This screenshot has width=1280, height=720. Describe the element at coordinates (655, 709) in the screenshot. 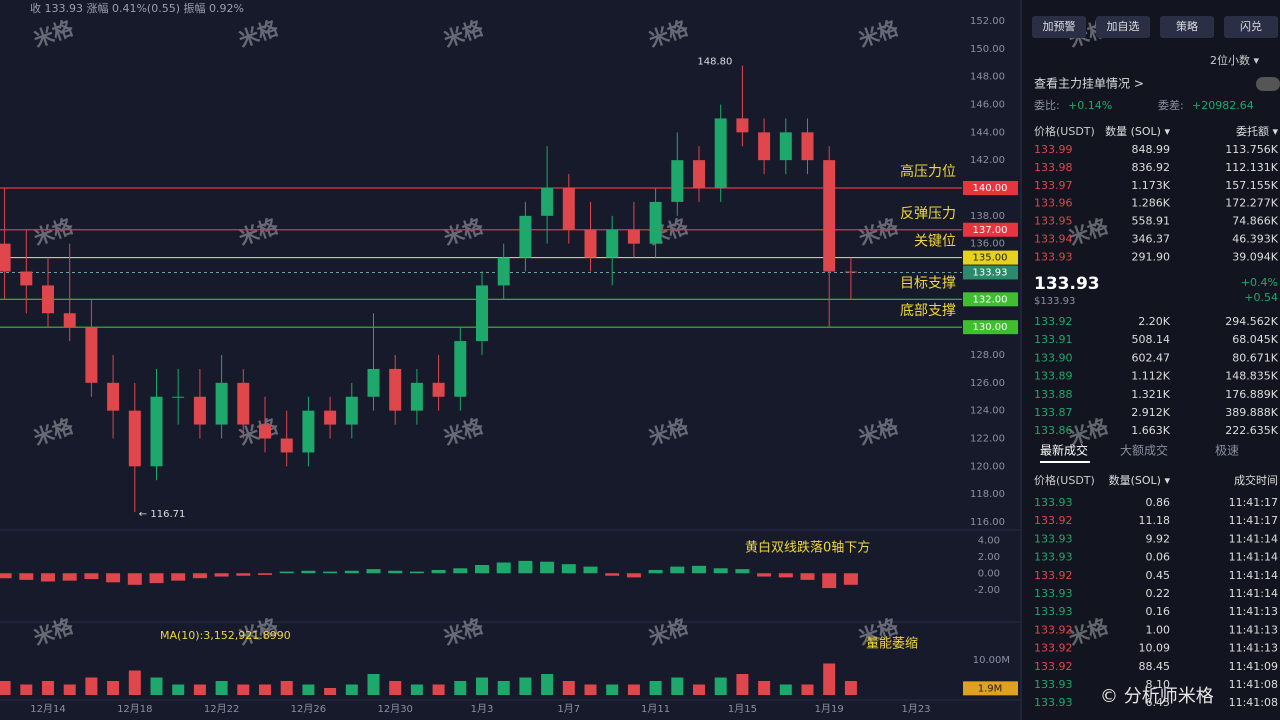

I see `x-tick-label: 1月11` at that location.